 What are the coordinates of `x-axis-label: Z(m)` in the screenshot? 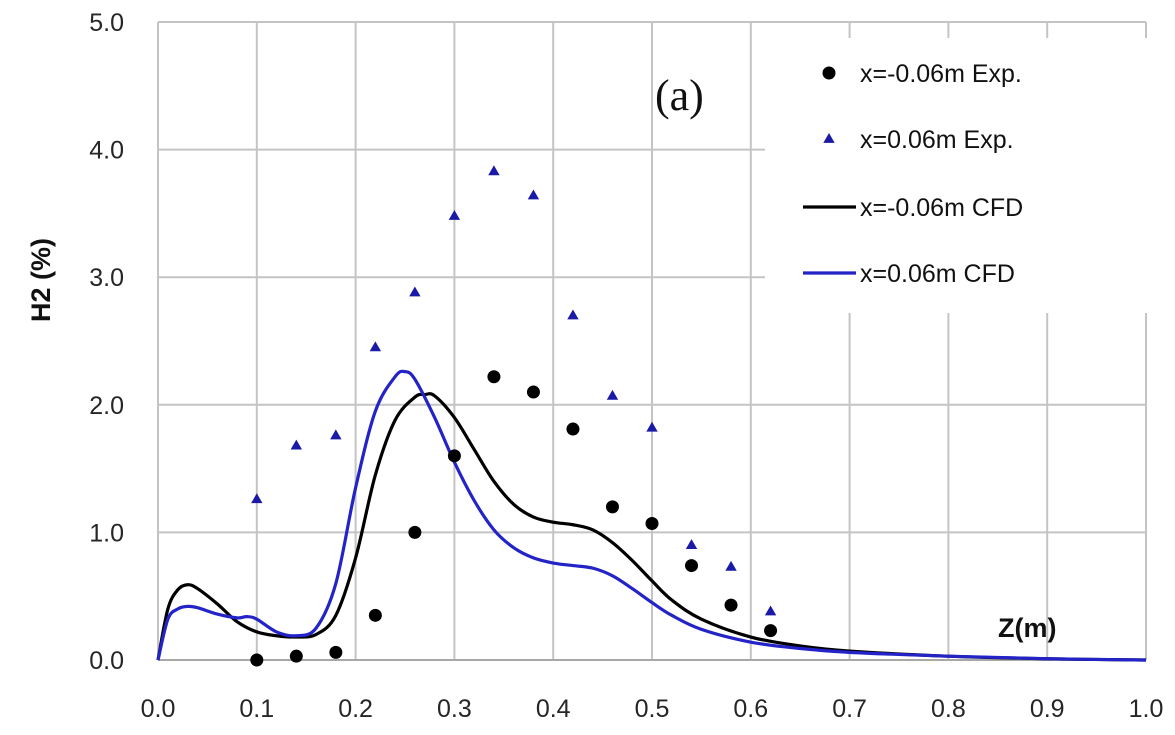 It's located at (1027, 628).